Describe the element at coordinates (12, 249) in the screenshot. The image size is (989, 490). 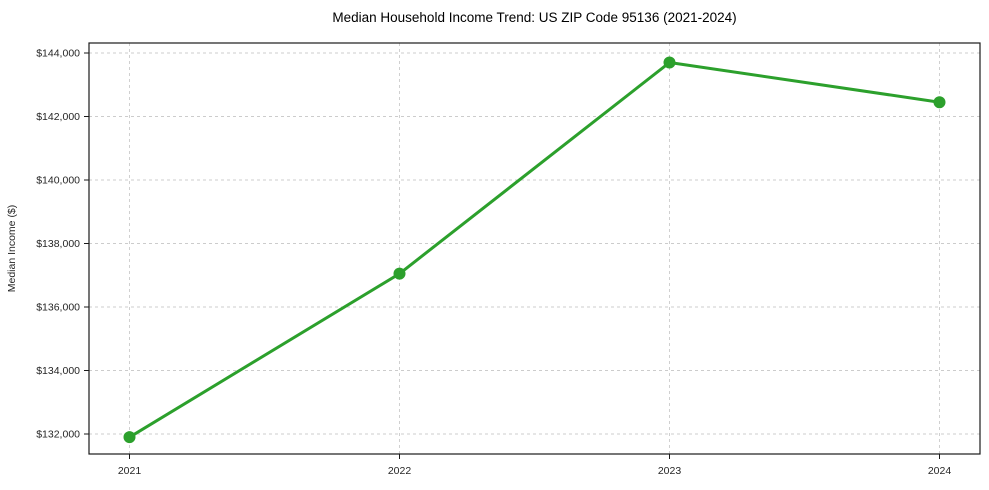
I see `y-axis-label: Median Income ($)` at that location.